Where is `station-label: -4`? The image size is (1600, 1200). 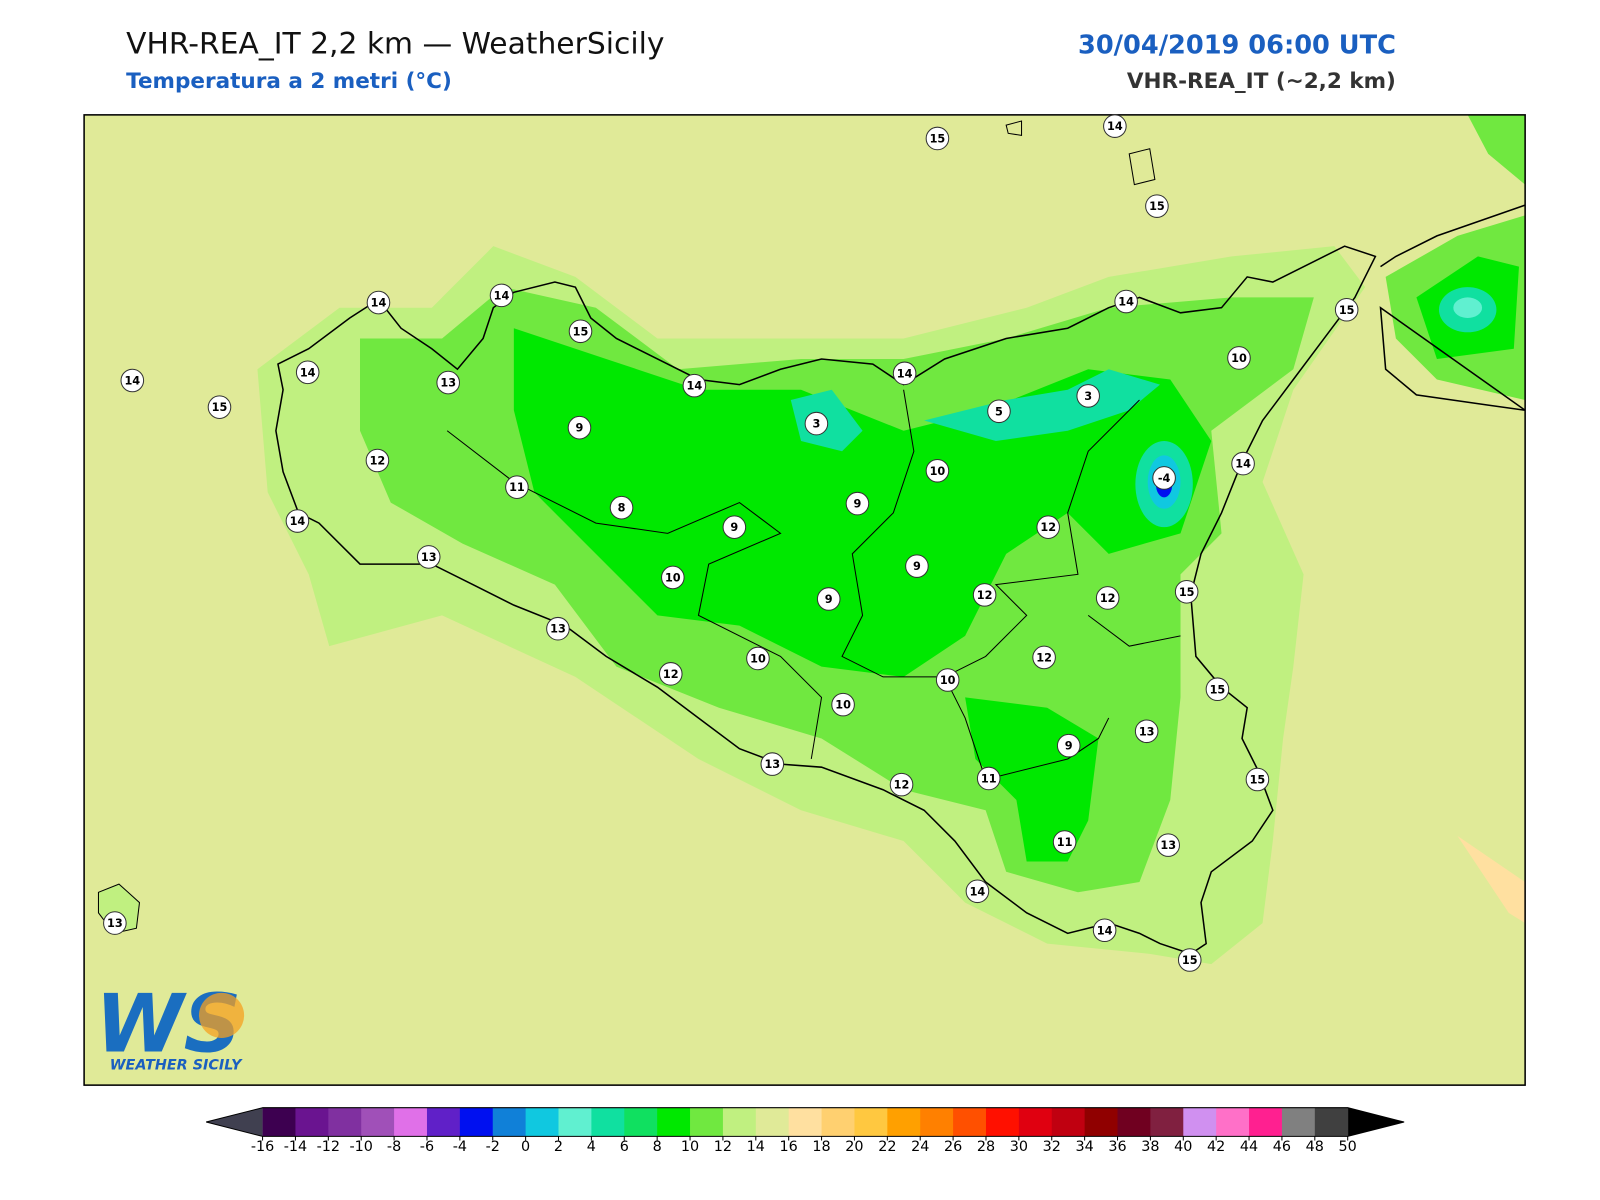
station-label: -4 is located at coordinates (1164, 478).